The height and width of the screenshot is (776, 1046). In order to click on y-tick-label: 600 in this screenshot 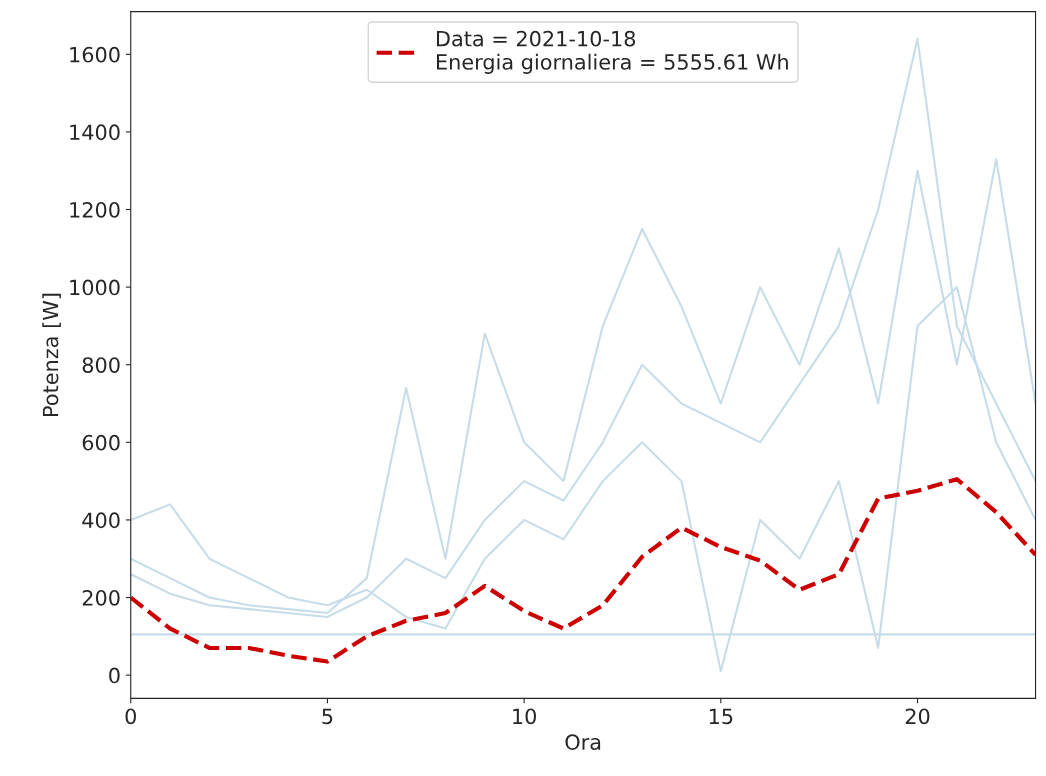, I will do `click(101, 442)`.